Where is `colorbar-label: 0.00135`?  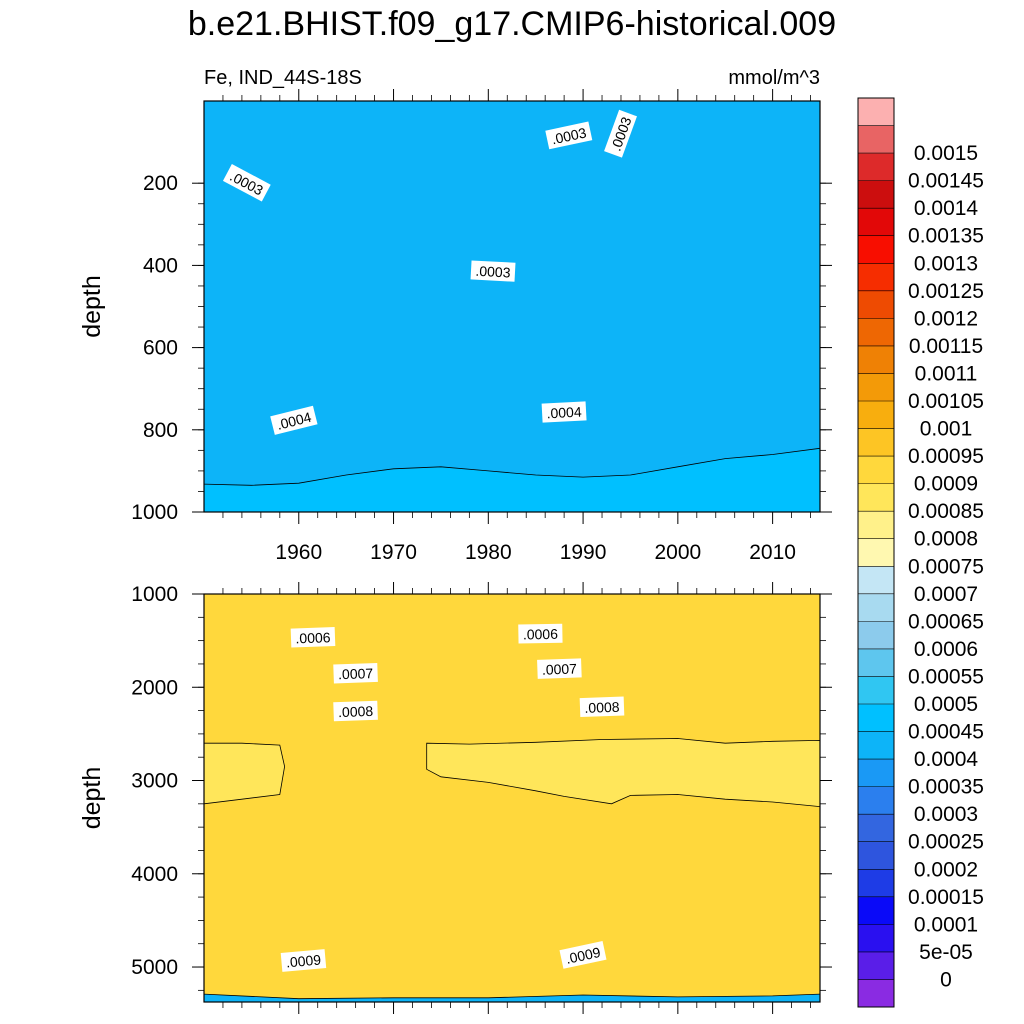 colorbar-label: 0.00135 is located at coordinates (946, 236).